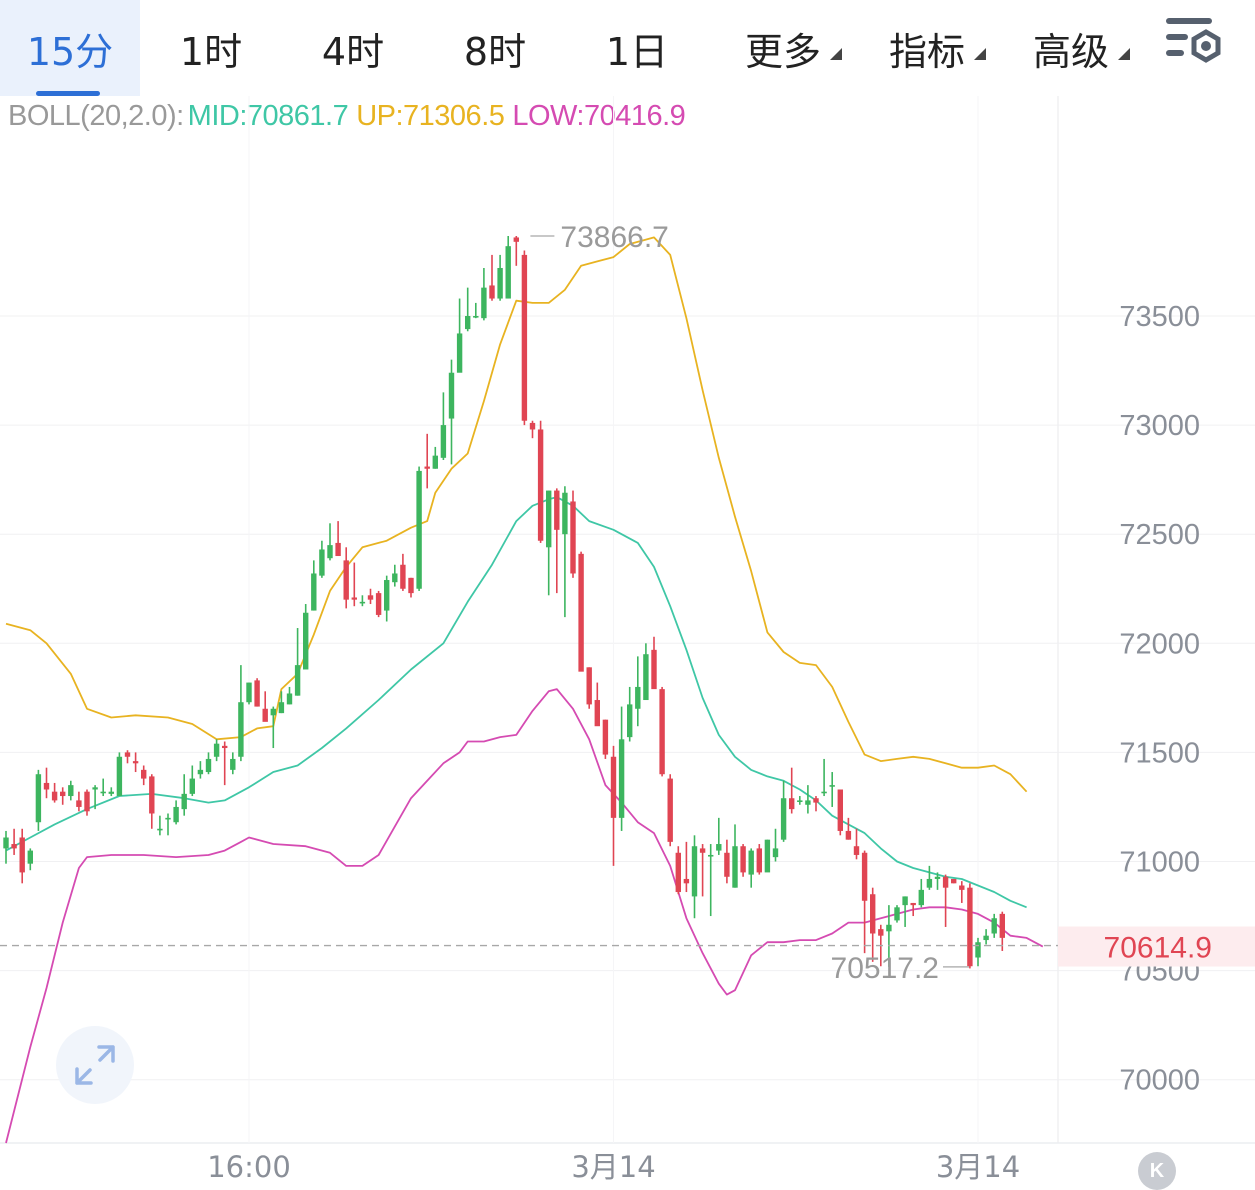 This screenshot has width=1255, height=1190. I want to click on low-marker-label: 70517.2, so click(885, 968).